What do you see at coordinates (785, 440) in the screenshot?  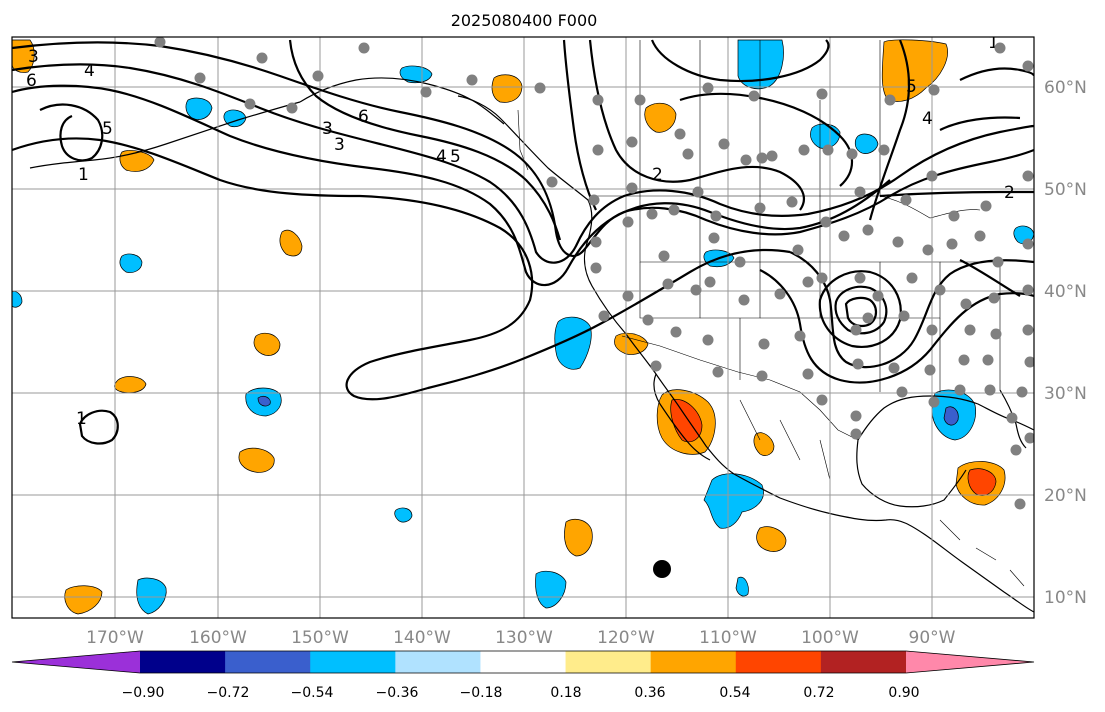 I see `border-mexico-states` at bounding box center [785, 440].